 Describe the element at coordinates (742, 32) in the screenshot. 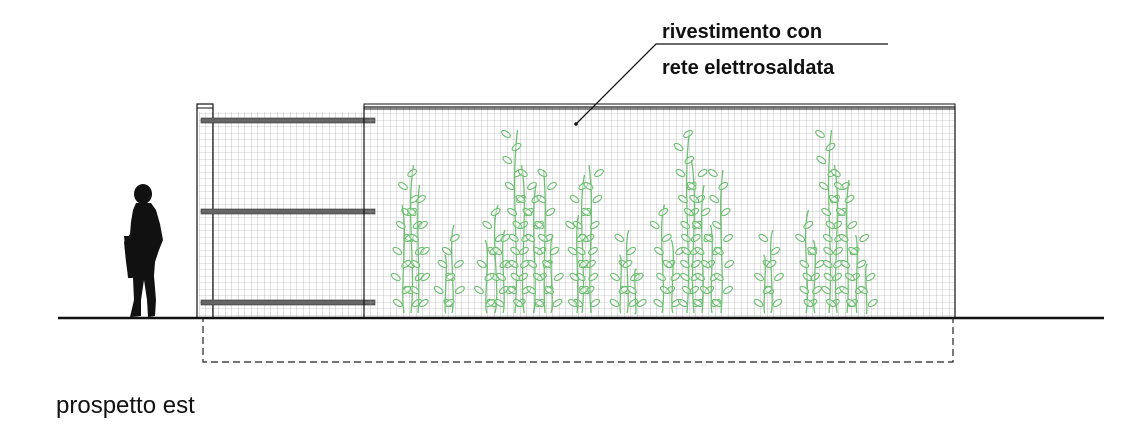

I see `annotation-line-1: rivestimento con` at that location.